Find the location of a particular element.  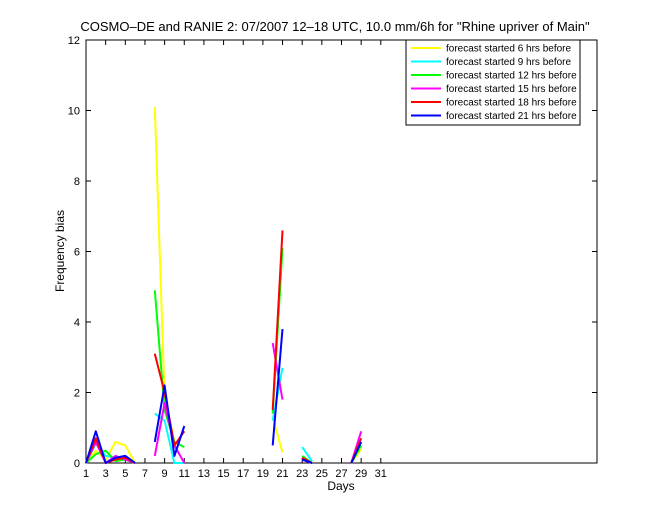

y-tick-label: 10 is located at coordinates (74, 112).